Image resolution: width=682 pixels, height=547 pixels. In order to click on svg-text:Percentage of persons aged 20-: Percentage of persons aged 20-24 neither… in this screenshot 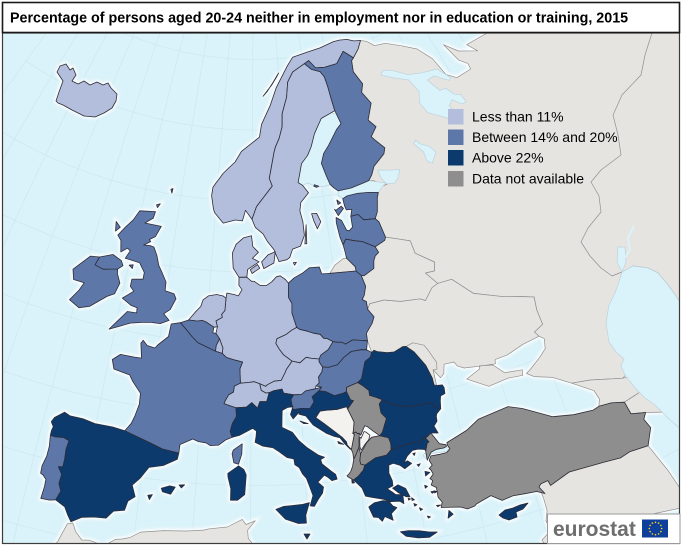, I will do `click(319, 19)`.